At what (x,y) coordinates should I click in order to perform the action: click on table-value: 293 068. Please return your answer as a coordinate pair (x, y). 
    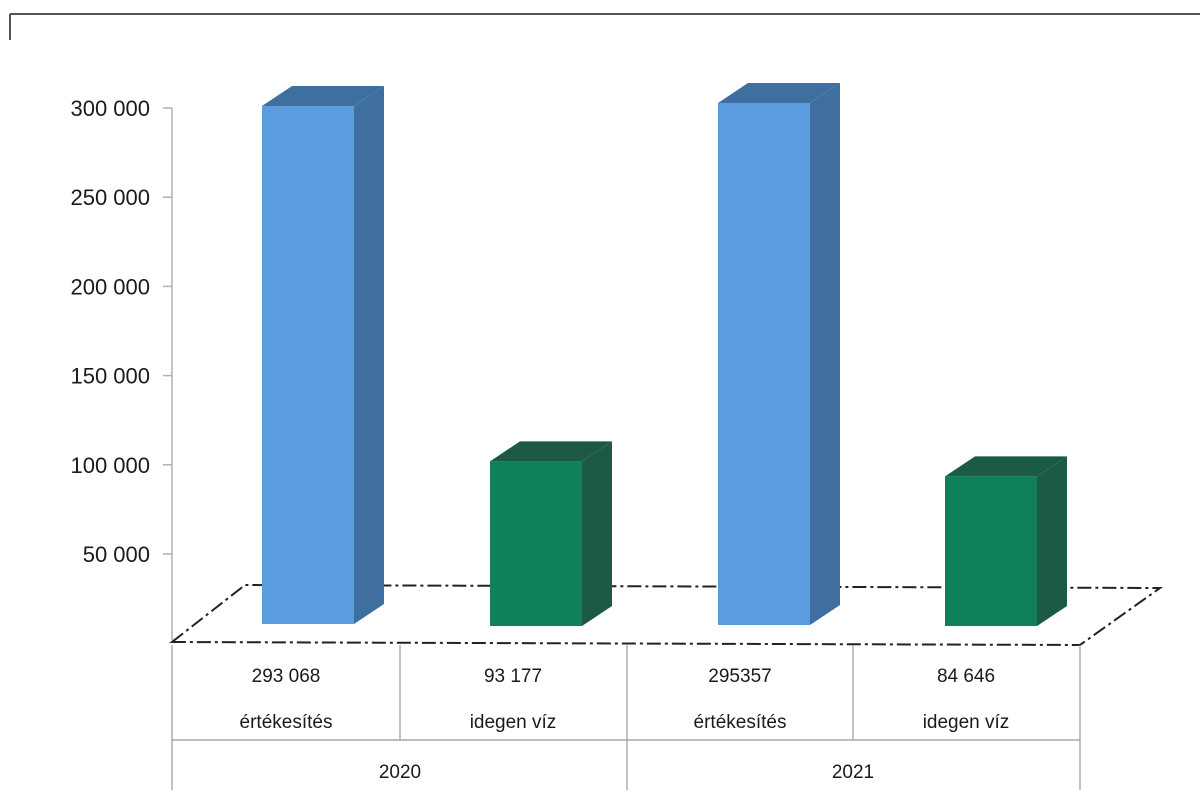
    Looking at the image, I should click on (286, 676).